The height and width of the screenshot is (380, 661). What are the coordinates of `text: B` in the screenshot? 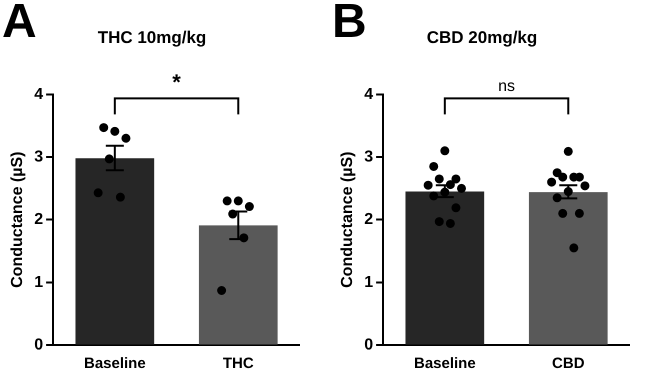 It's located at (349, 24).